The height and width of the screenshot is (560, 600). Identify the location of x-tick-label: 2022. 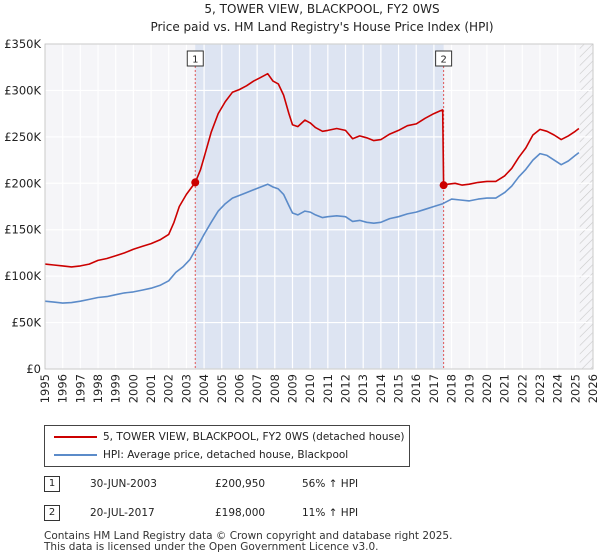
(522, 388).